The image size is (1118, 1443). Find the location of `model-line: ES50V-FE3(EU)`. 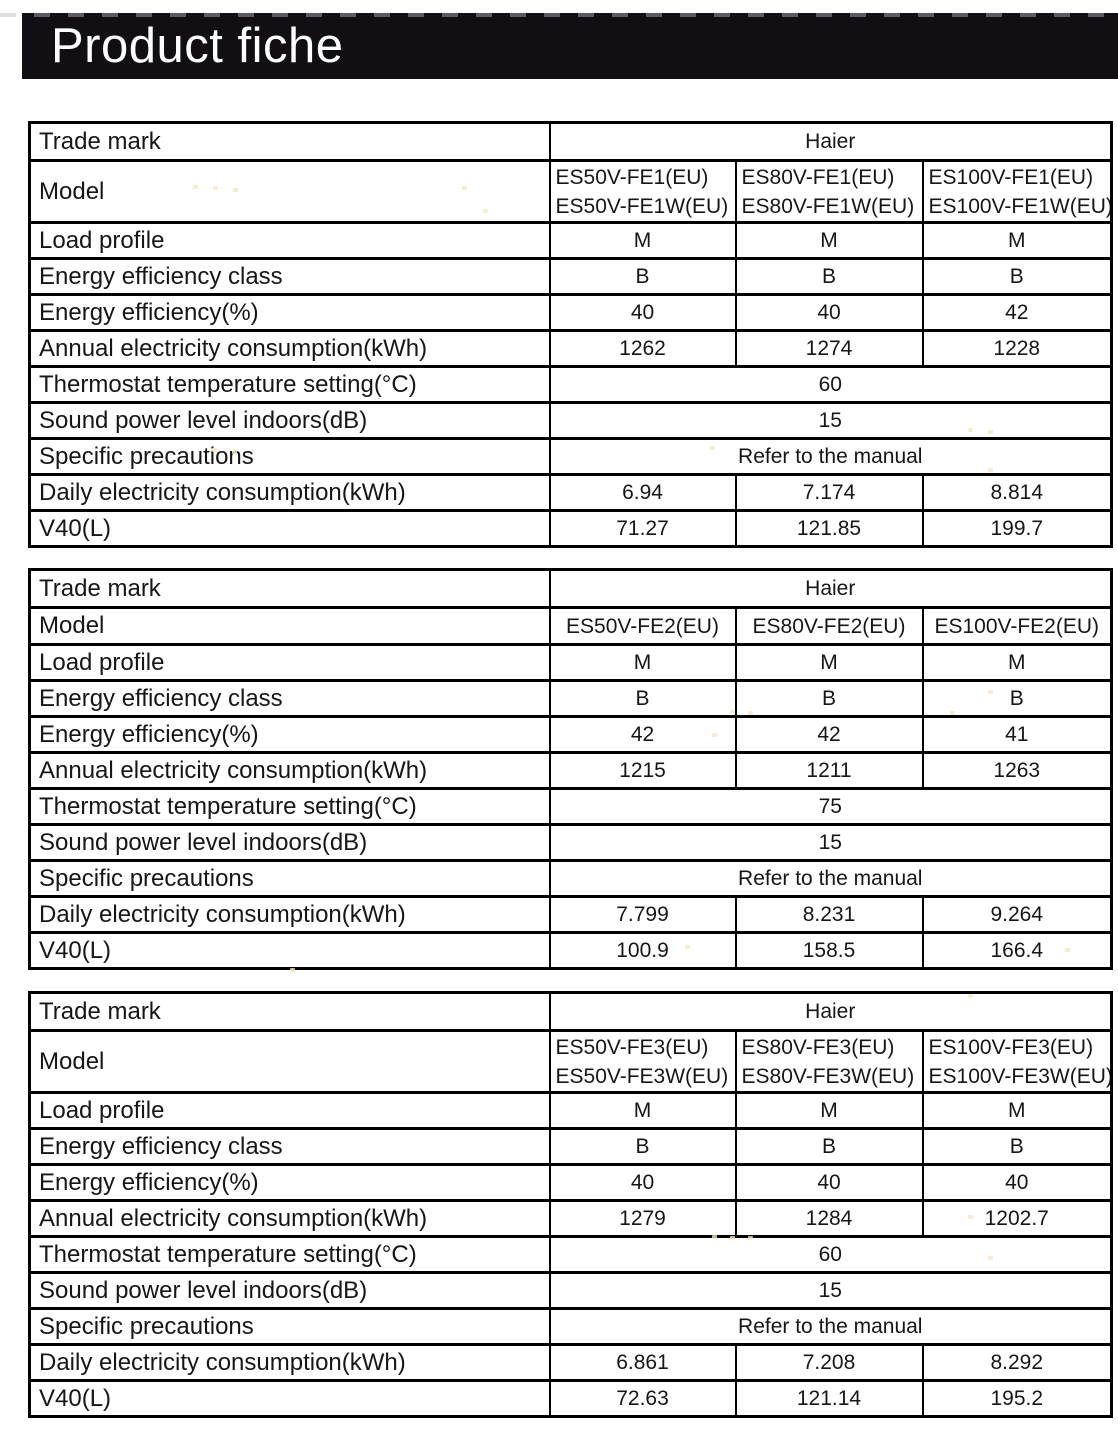

model-line: ES50V-FE3(EU) is located at coordinates (632, 1047).